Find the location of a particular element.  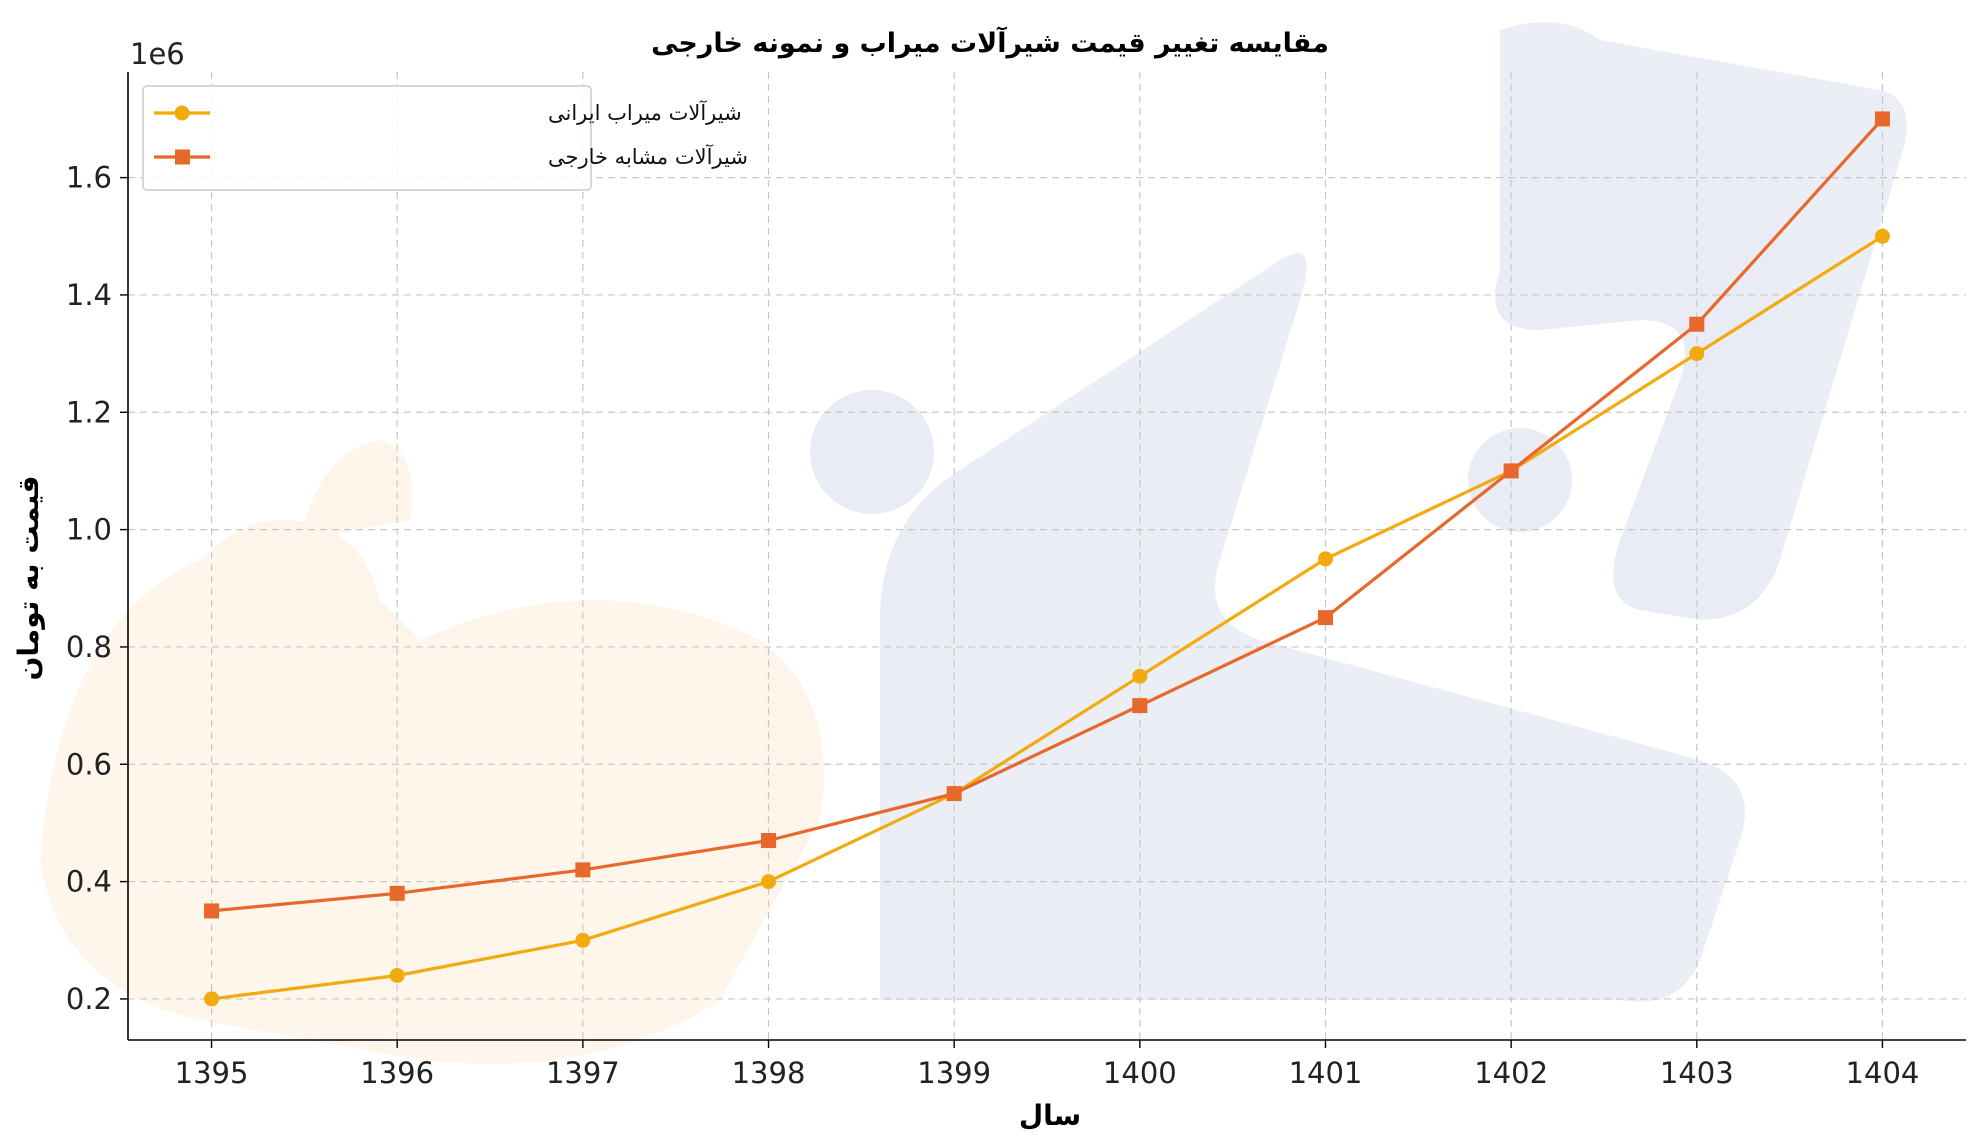

x-tick-label: 1397 is located at coordinates (583, 1073).